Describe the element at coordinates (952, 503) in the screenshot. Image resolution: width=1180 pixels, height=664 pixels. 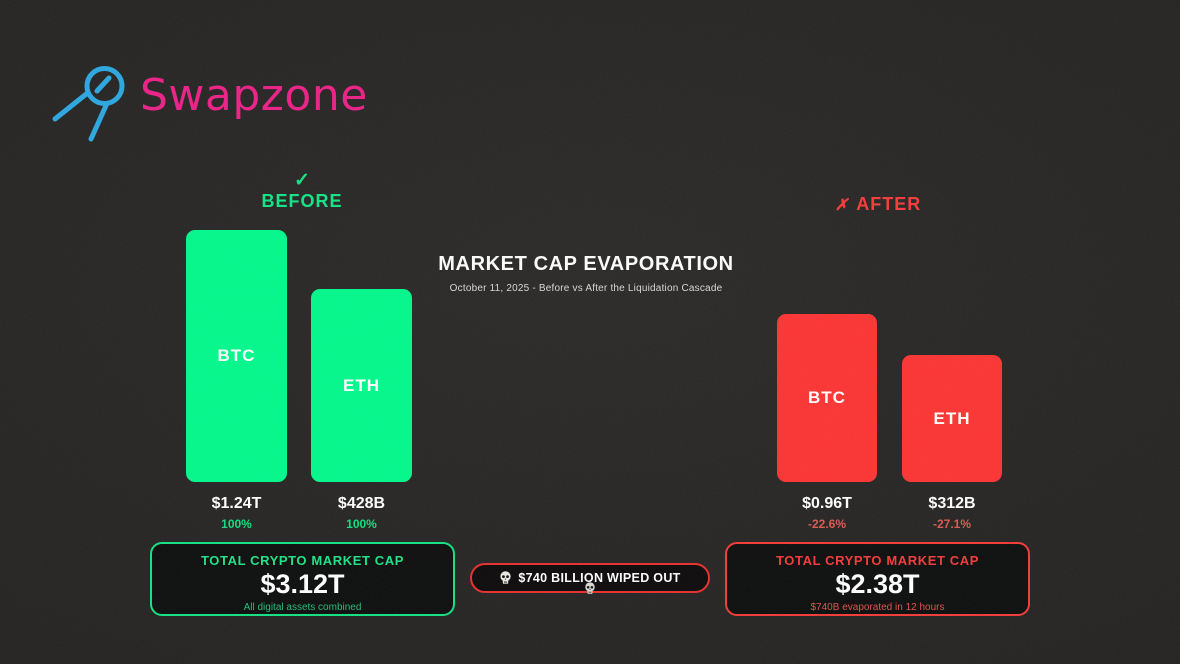
I see `value-after-eth: $312B` at that location.